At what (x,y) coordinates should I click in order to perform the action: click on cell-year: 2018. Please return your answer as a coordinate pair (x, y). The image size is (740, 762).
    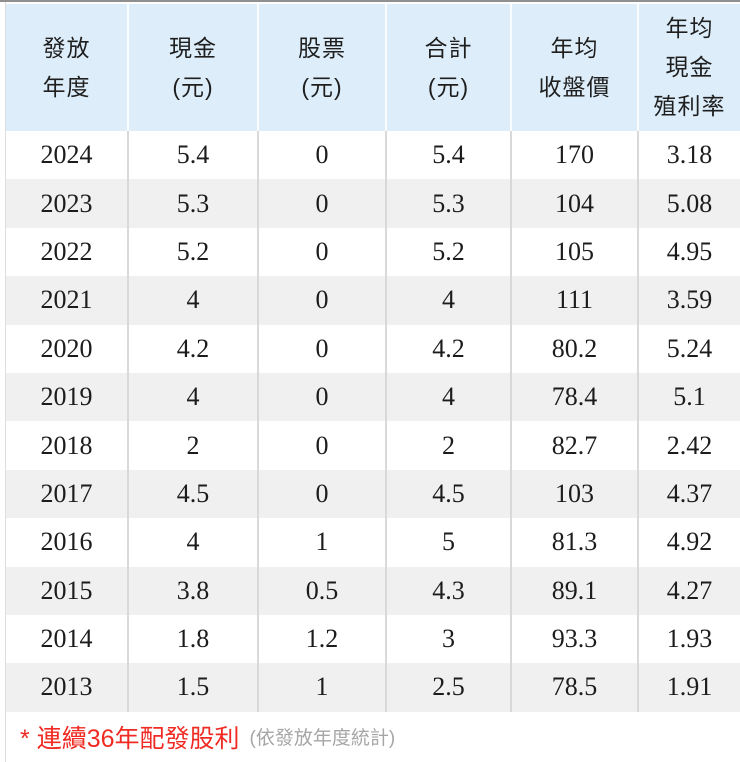
    Looking at the image, I should click on (66, 445).